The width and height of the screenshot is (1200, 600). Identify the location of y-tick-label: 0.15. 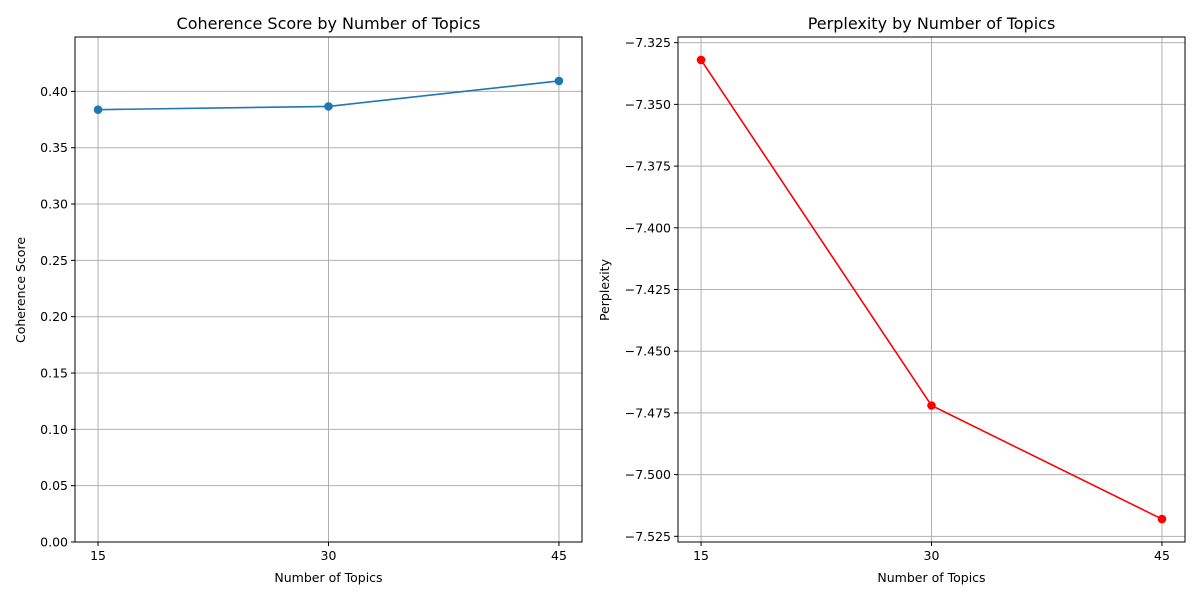
(54, 373).